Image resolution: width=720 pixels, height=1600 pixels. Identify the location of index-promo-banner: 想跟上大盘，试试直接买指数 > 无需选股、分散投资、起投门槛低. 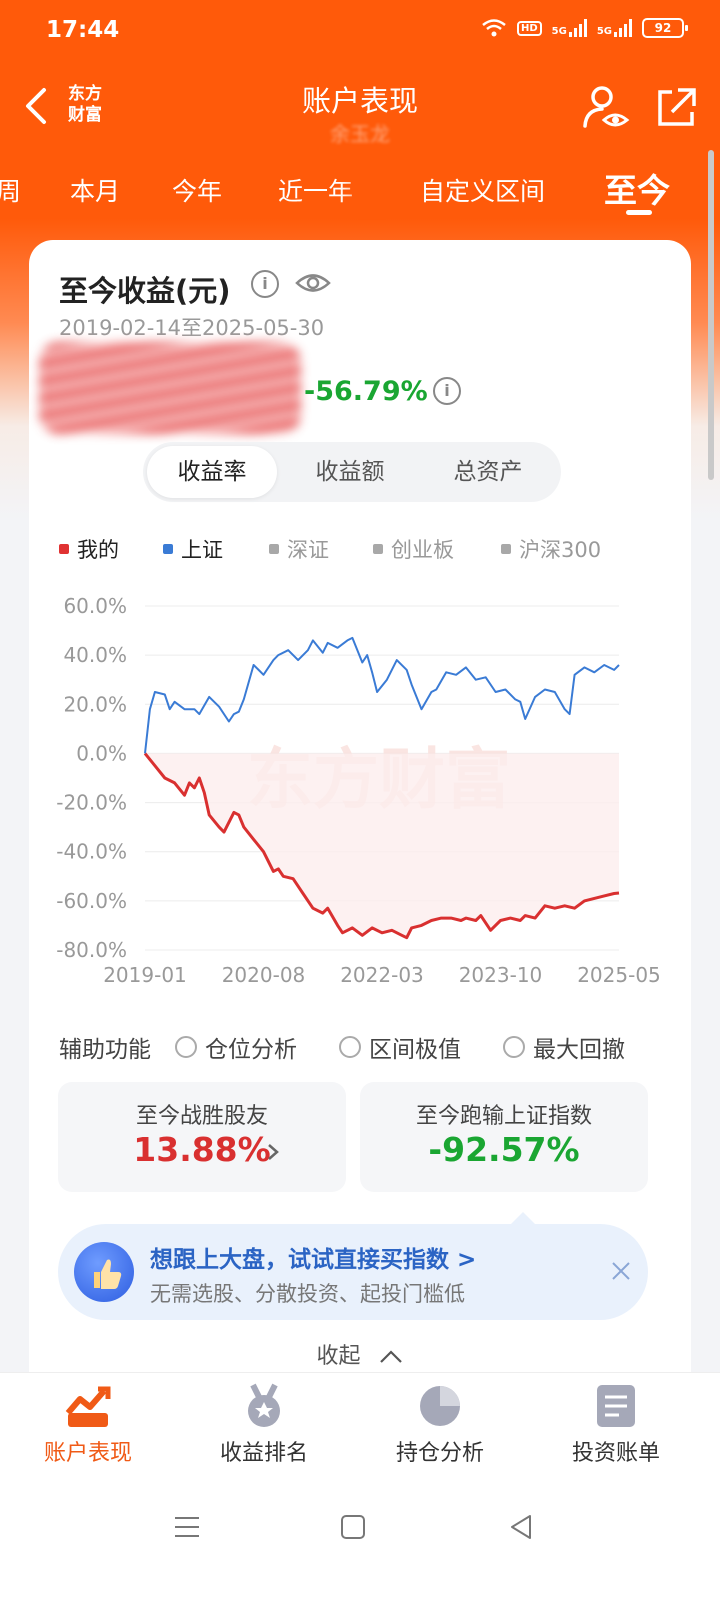
(353, 1272).